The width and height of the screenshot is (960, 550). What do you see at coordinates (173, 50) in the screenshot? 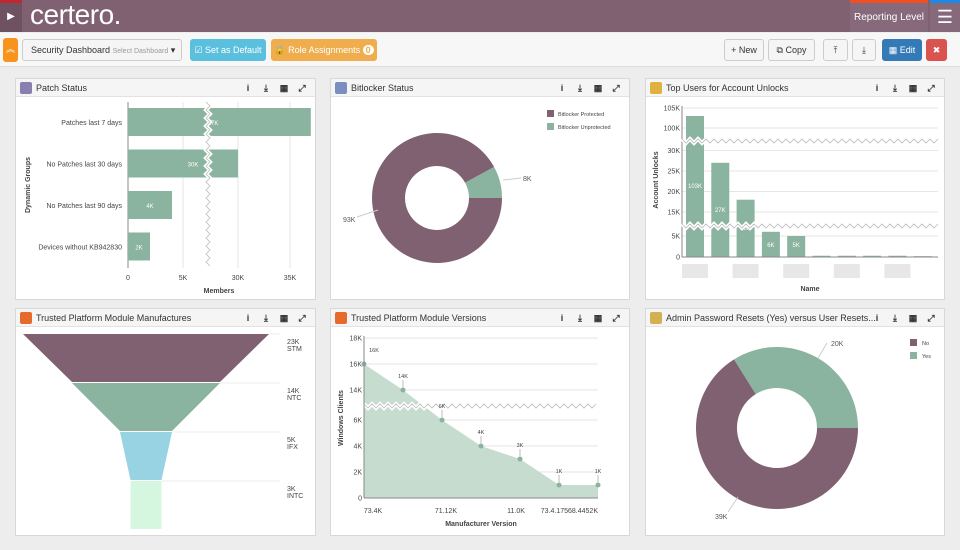
I see `chevron-down-icon: ▾` at bounding box center [173, 50].